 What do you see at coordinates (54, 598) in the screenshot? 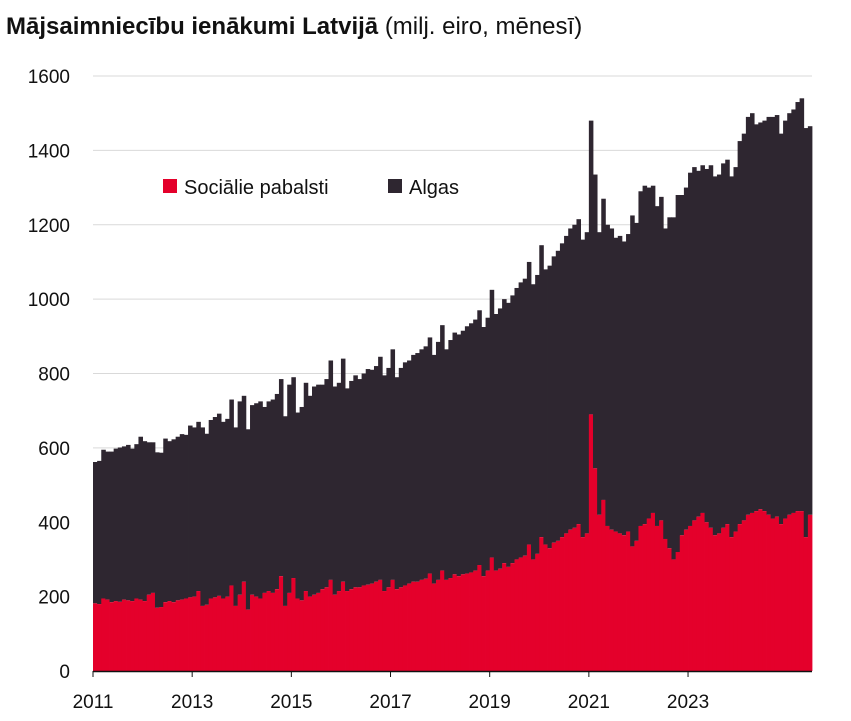
I see `y-tick-label: 200` at bounding box center [54, 598].